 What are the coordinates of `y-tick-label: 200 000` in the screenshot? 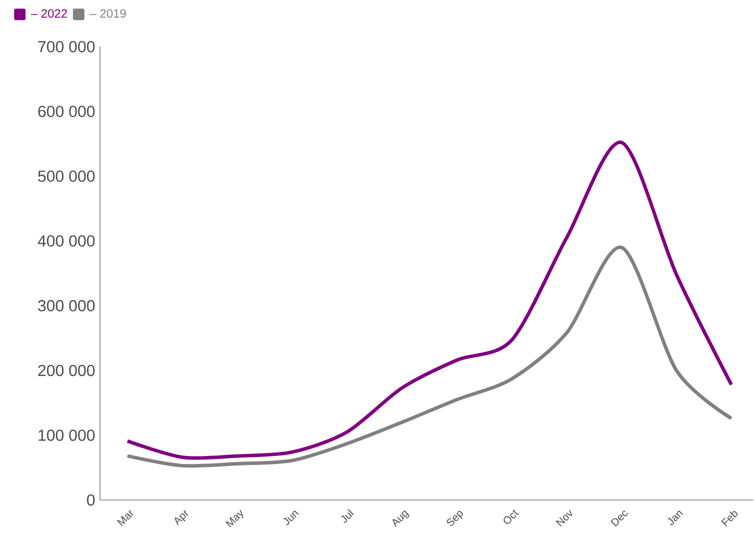 It's located at (66, 370).